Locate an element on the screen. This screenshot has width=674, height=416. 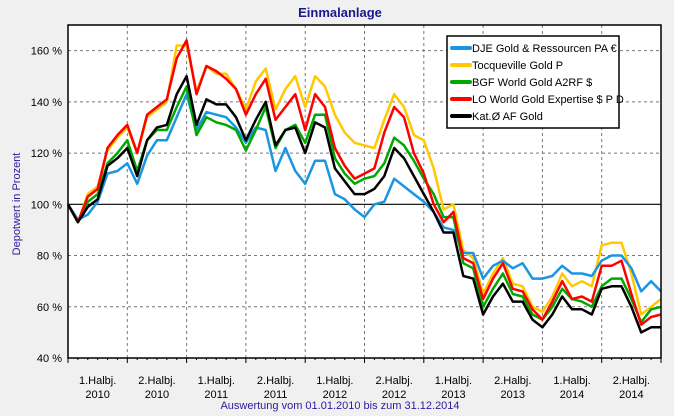
y-tick-label: 40 % is located at coordinates (49, 359).